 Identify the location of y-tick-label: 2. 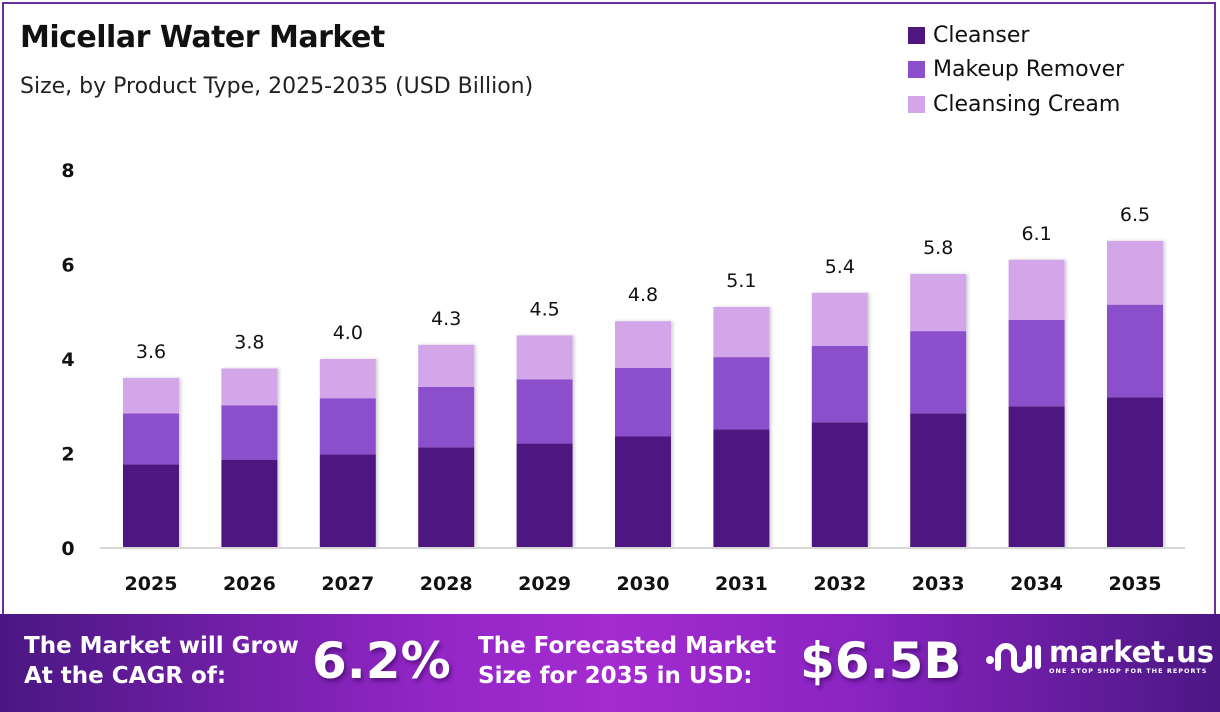
(67, 455).